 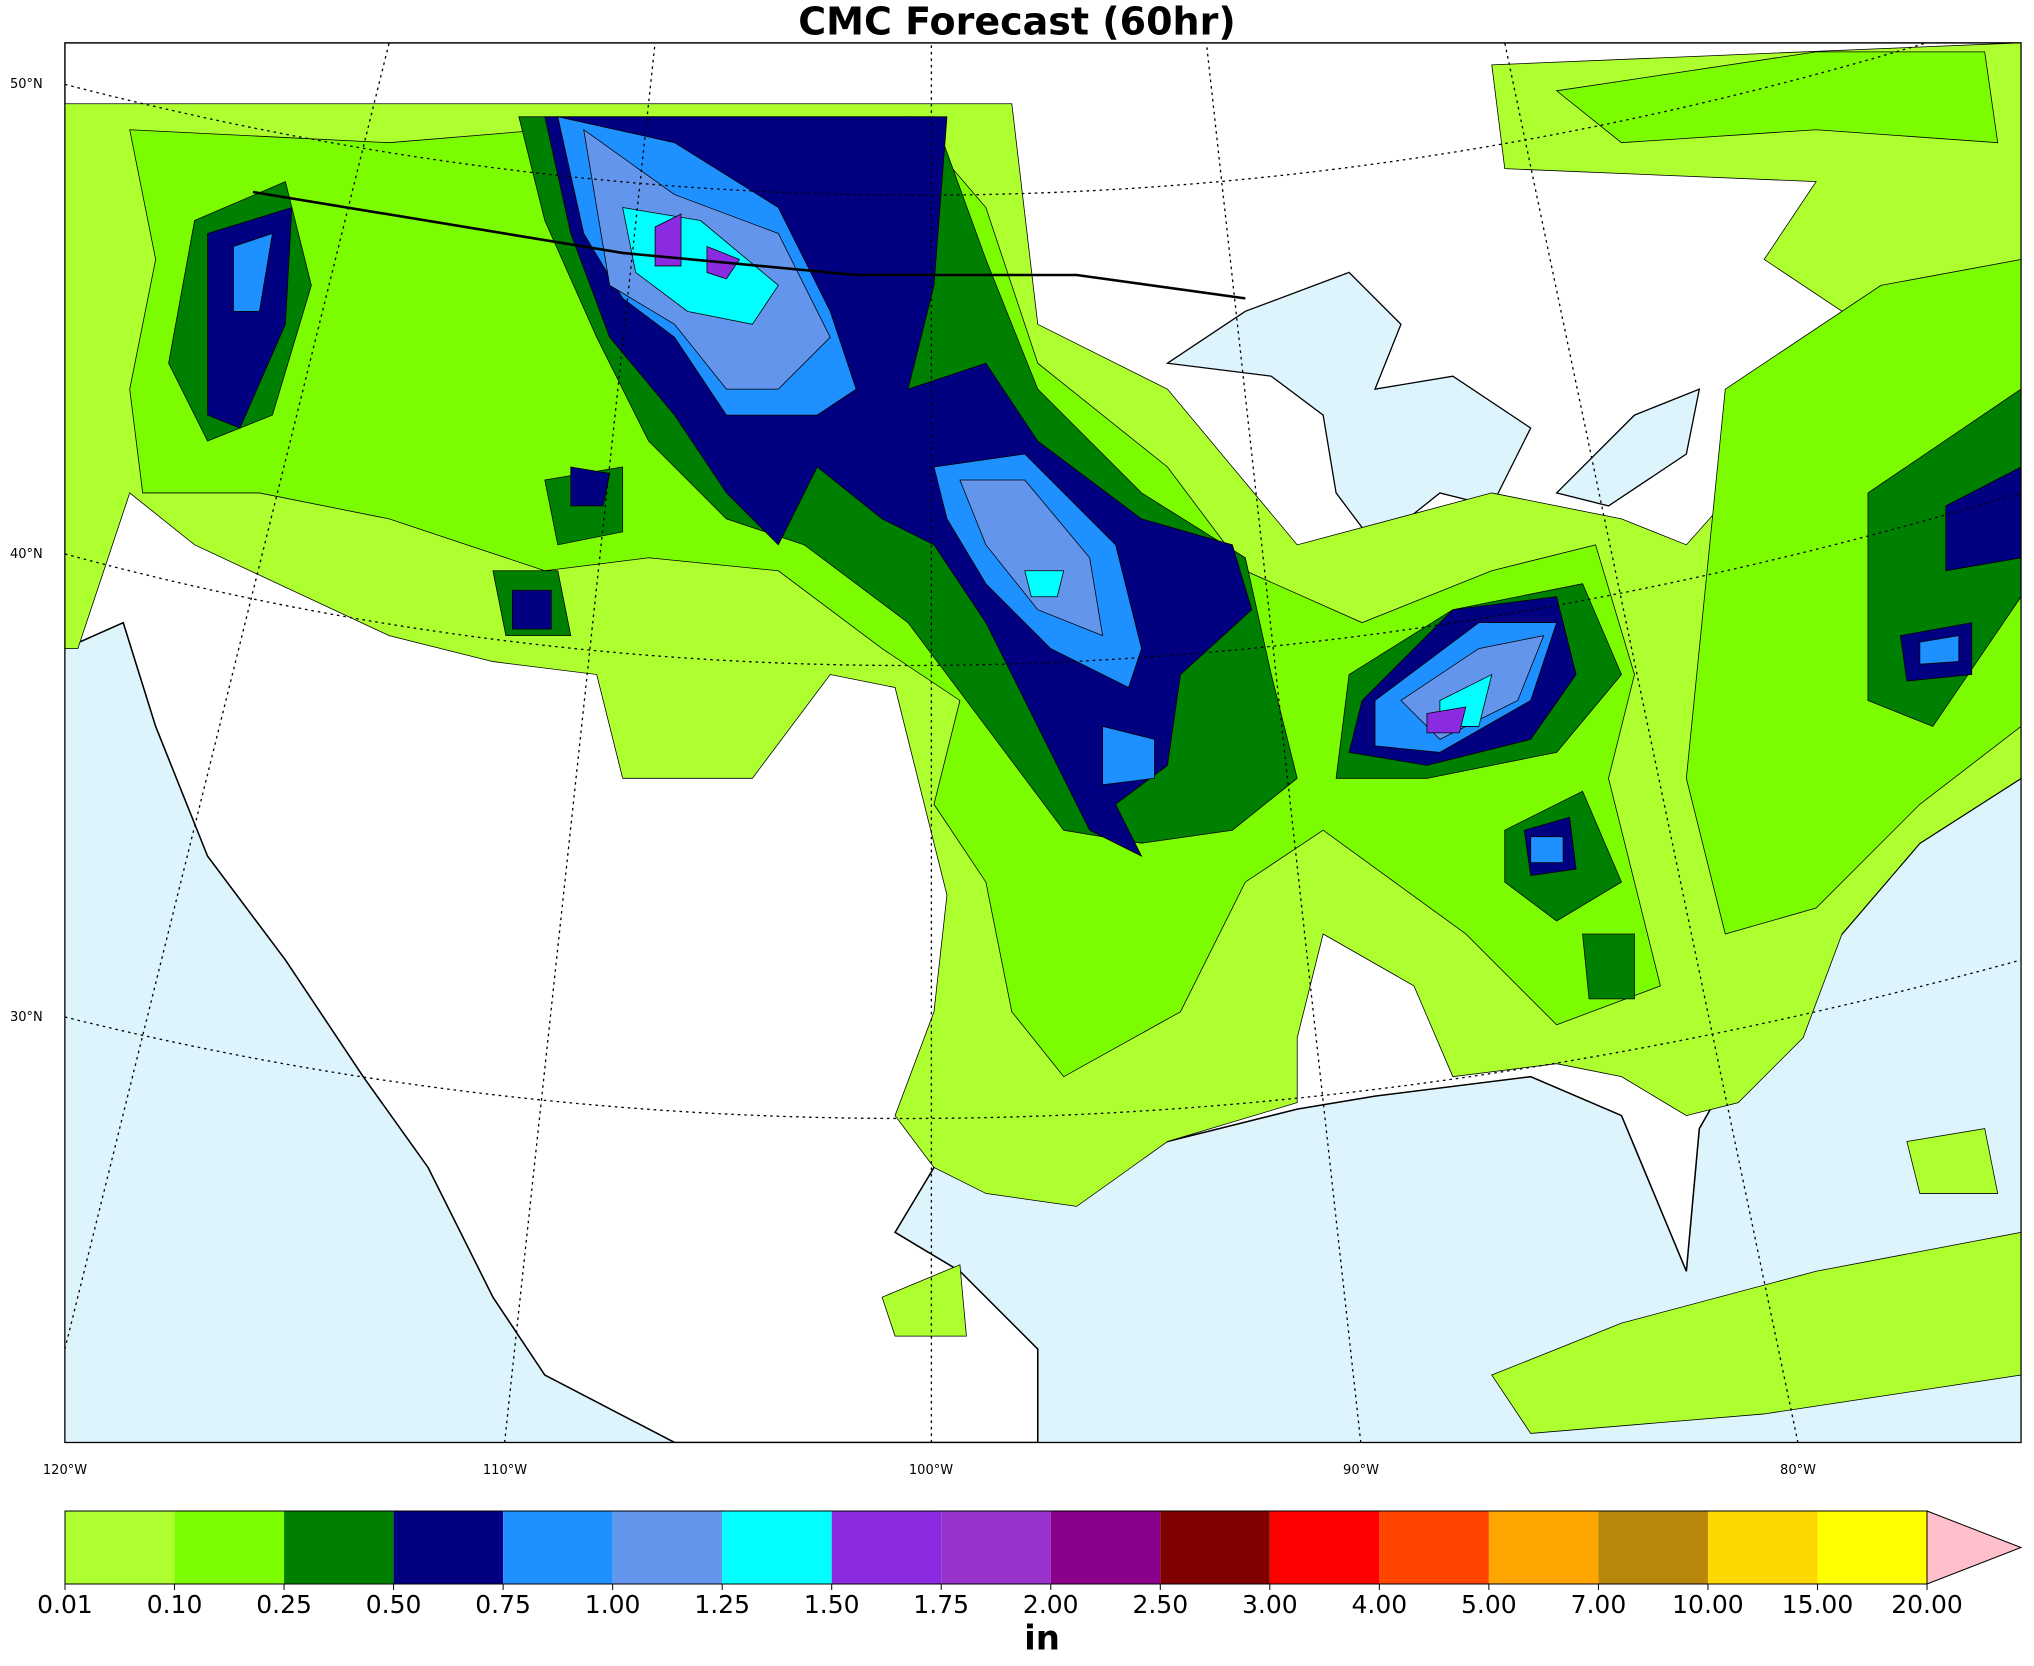 I want to click on colorbar-tick-label: 0.01, so click(x=65, y=1604).